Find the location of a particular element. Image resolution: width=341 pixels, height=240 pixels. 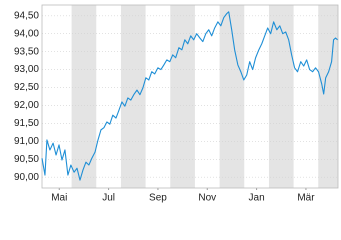

y-tick-label: 90,00 is located at coordinates (26, 177).